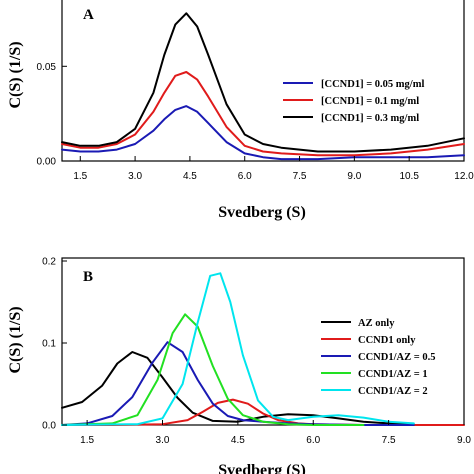  I want to click on panel-b-legend-label-2: CCND1/AZ = 0.5, so click(396, 357).